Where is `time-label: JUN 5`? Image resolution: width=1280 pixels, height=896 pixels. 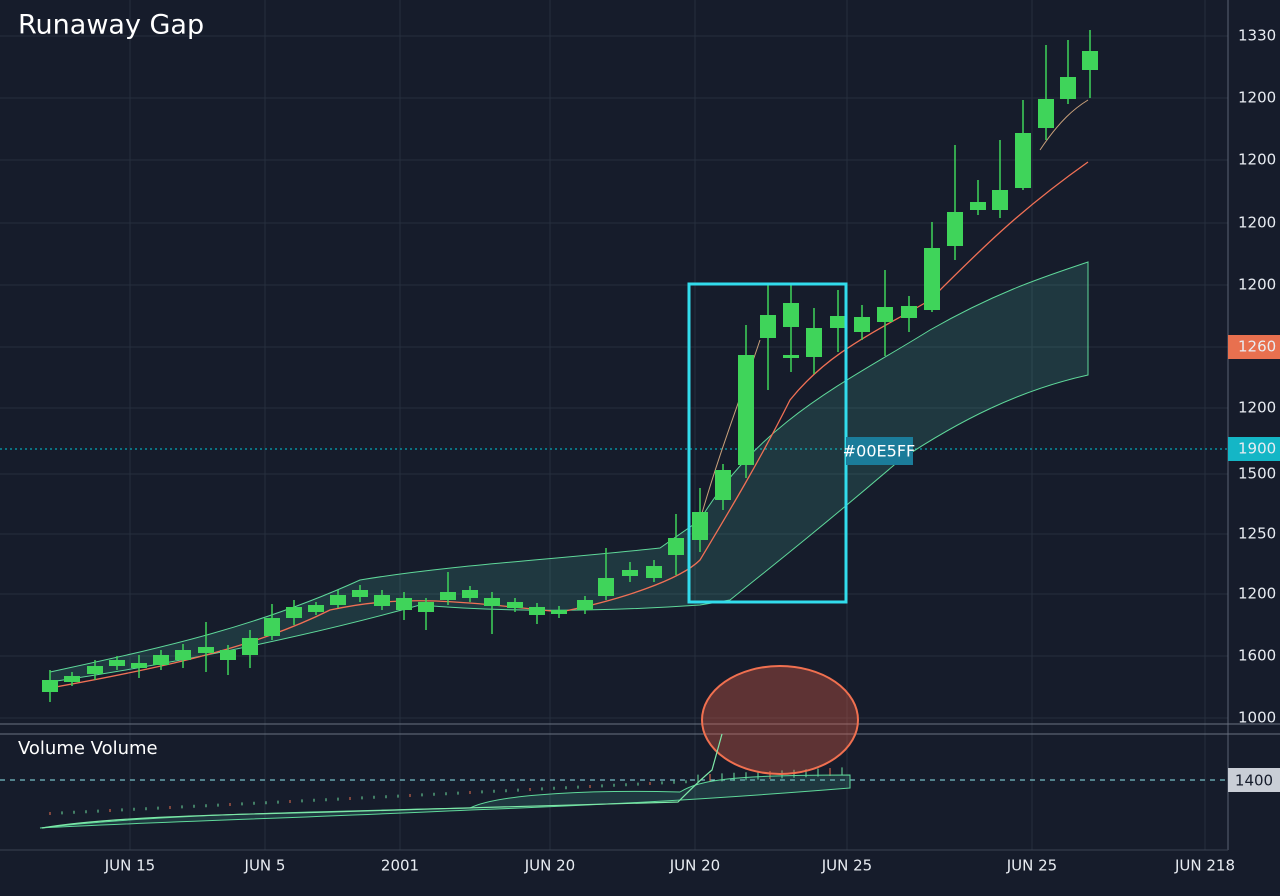
time-label: JUN 5 is located at coordinates (265, 866).